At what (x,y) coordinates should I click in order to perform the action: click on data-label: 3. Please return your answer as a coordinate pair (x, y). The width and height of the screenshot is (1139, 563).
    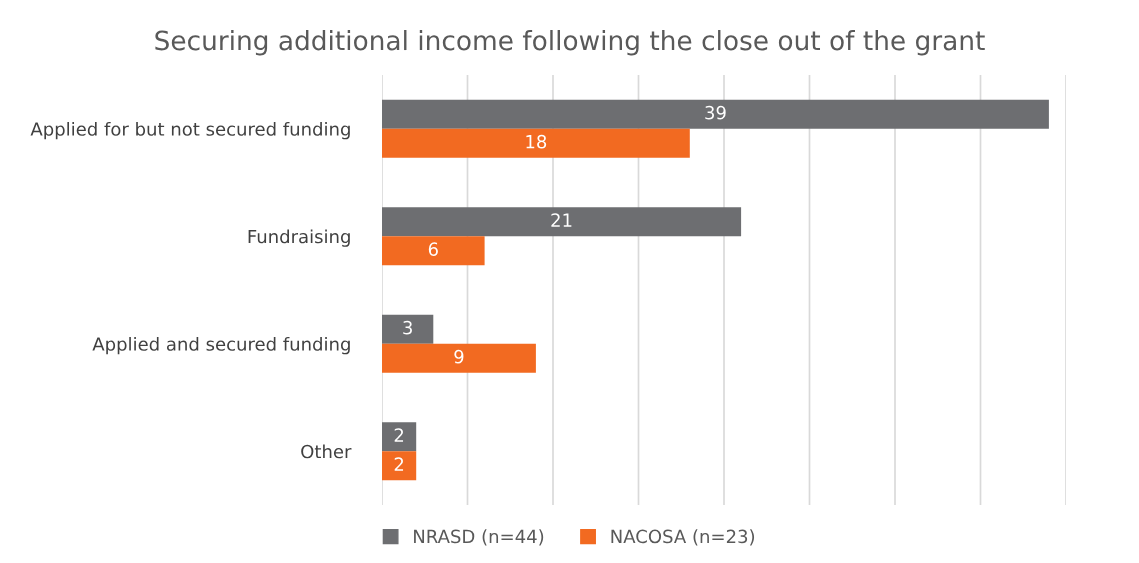
    Looking at the image, I should click on (407, 327).